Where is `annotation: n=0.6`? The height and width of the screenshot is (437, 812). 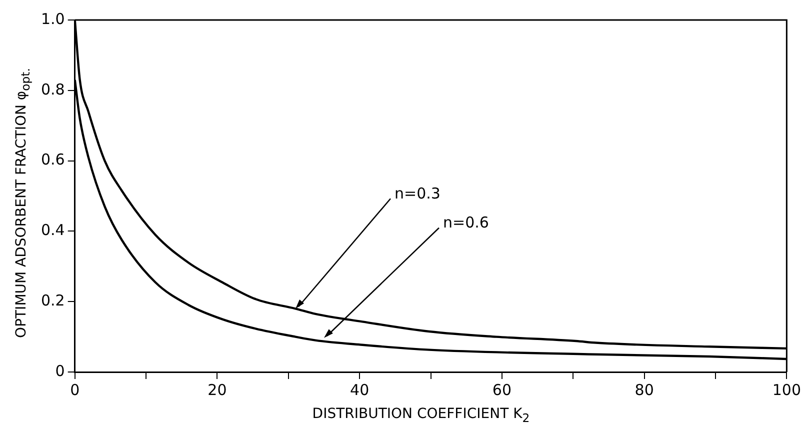 annotation: n=0.6 is located at coordinates (465, 223).